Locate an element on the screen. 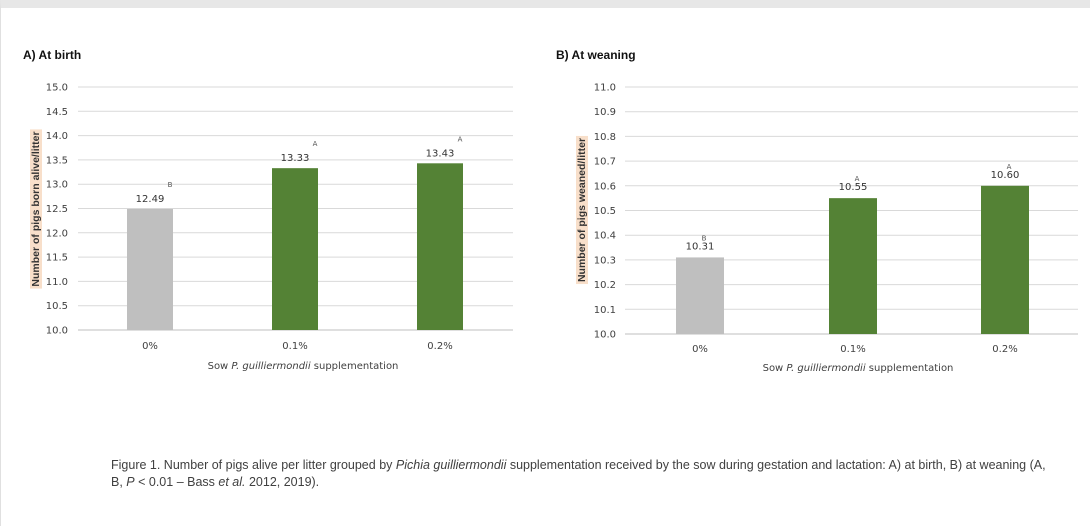 The width and height of the screenshot is (1090, 526). y-tick-label-birth: 11.5 is located at coordinates (57, 258).